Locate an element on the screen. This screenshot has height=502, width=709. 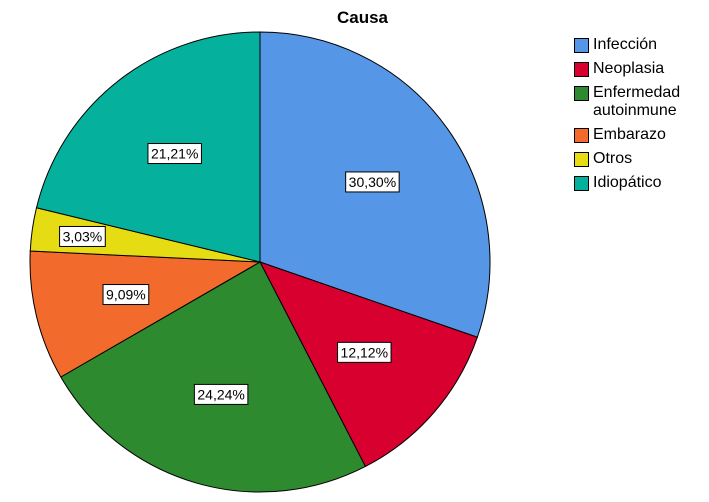
legend-label: Embarazo is located at coordinates (629, 134).